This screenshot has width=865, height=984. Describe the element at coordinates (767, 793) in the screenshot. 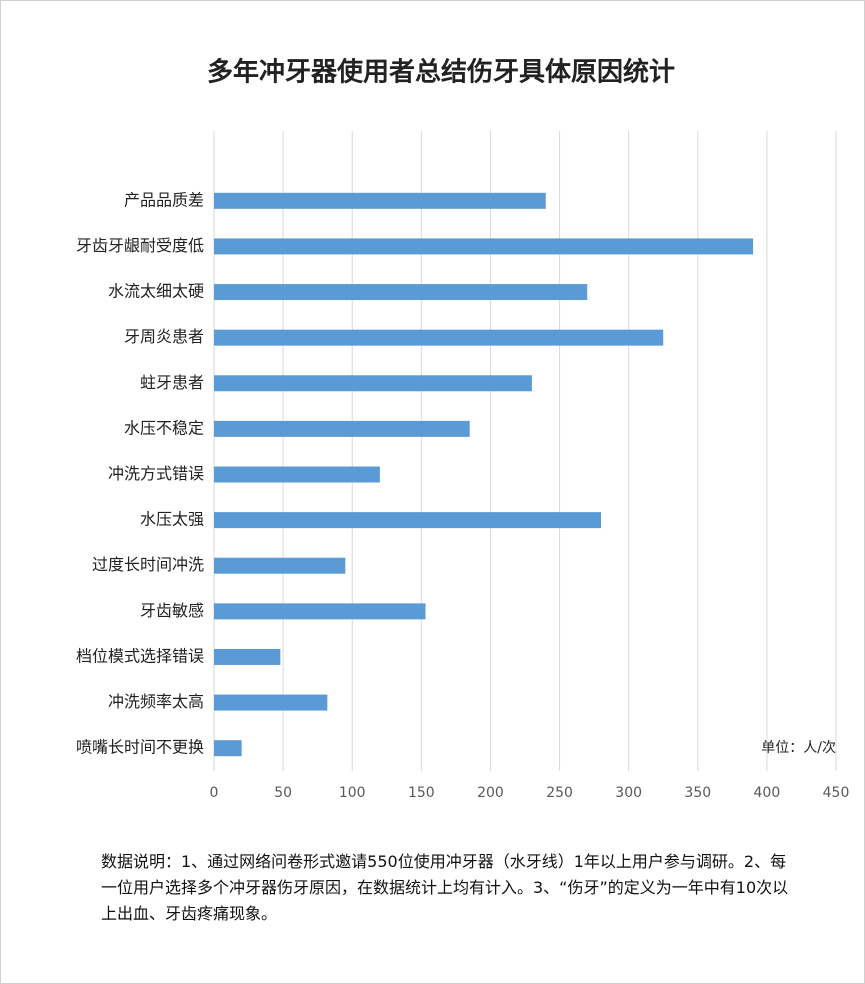

I see `x-tick-label: 400` at that location.